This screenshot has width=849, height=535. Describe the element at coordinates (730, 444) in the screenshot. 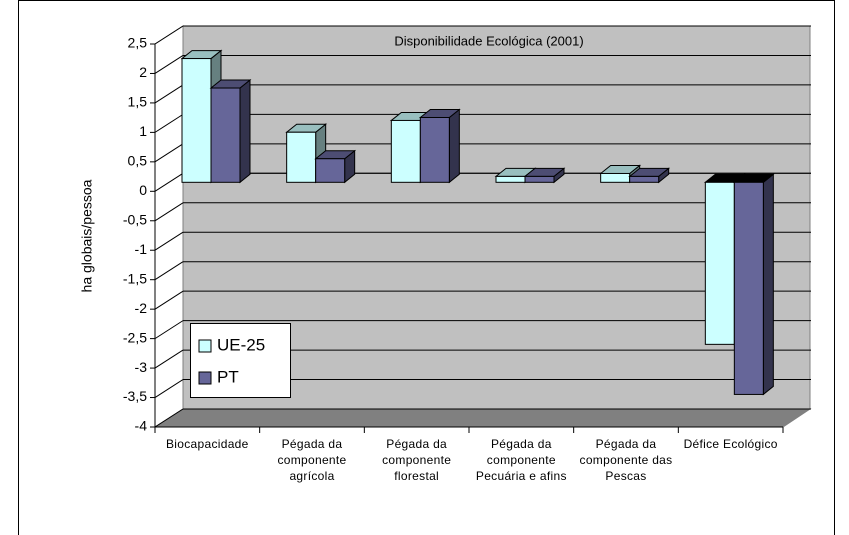

I see `x-tick-label: Défice Ecológico` at that location.